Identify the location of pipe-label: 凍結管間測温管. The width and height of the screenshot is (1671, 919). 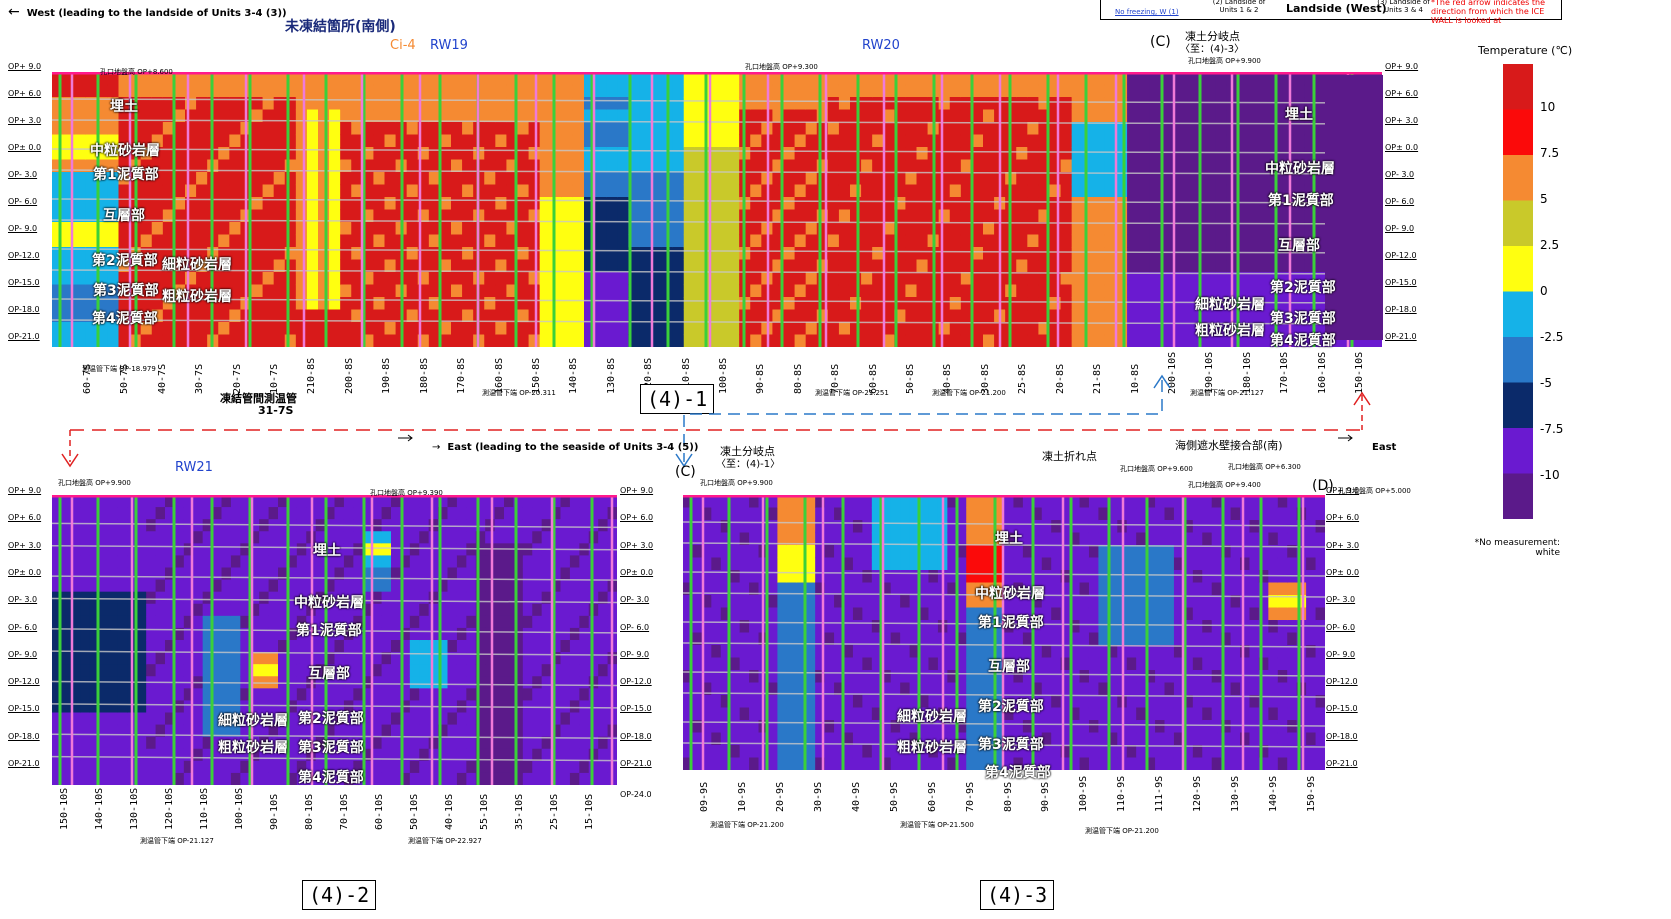
(258, 398).